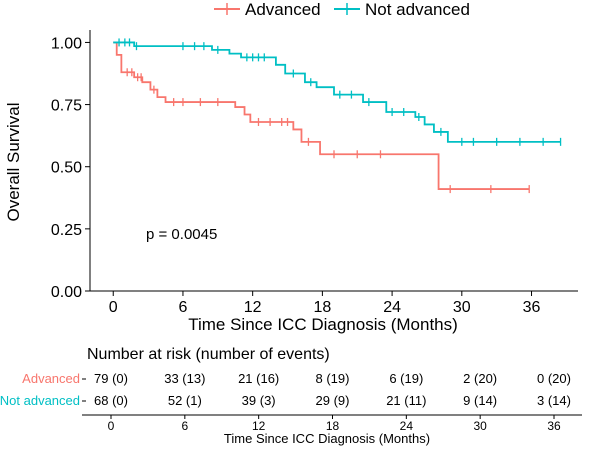 This screenshot has width=597, height=452. I want to click on y-tick-label: 0.25, so click(66, 230).